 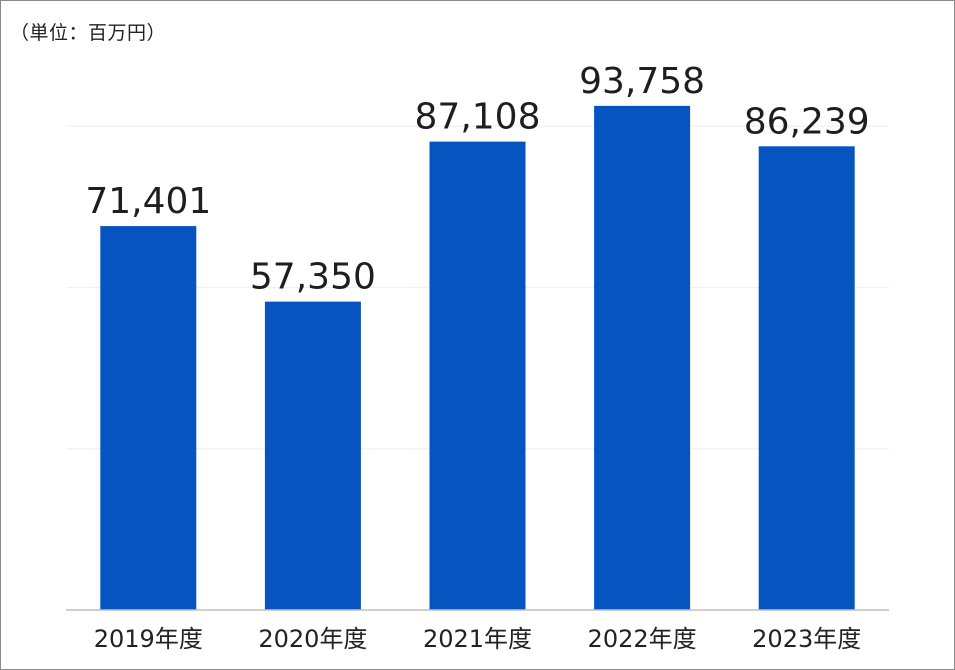 I want to click on x-tick-label-2023年度: 2023年度, so click(x=806, y=639).